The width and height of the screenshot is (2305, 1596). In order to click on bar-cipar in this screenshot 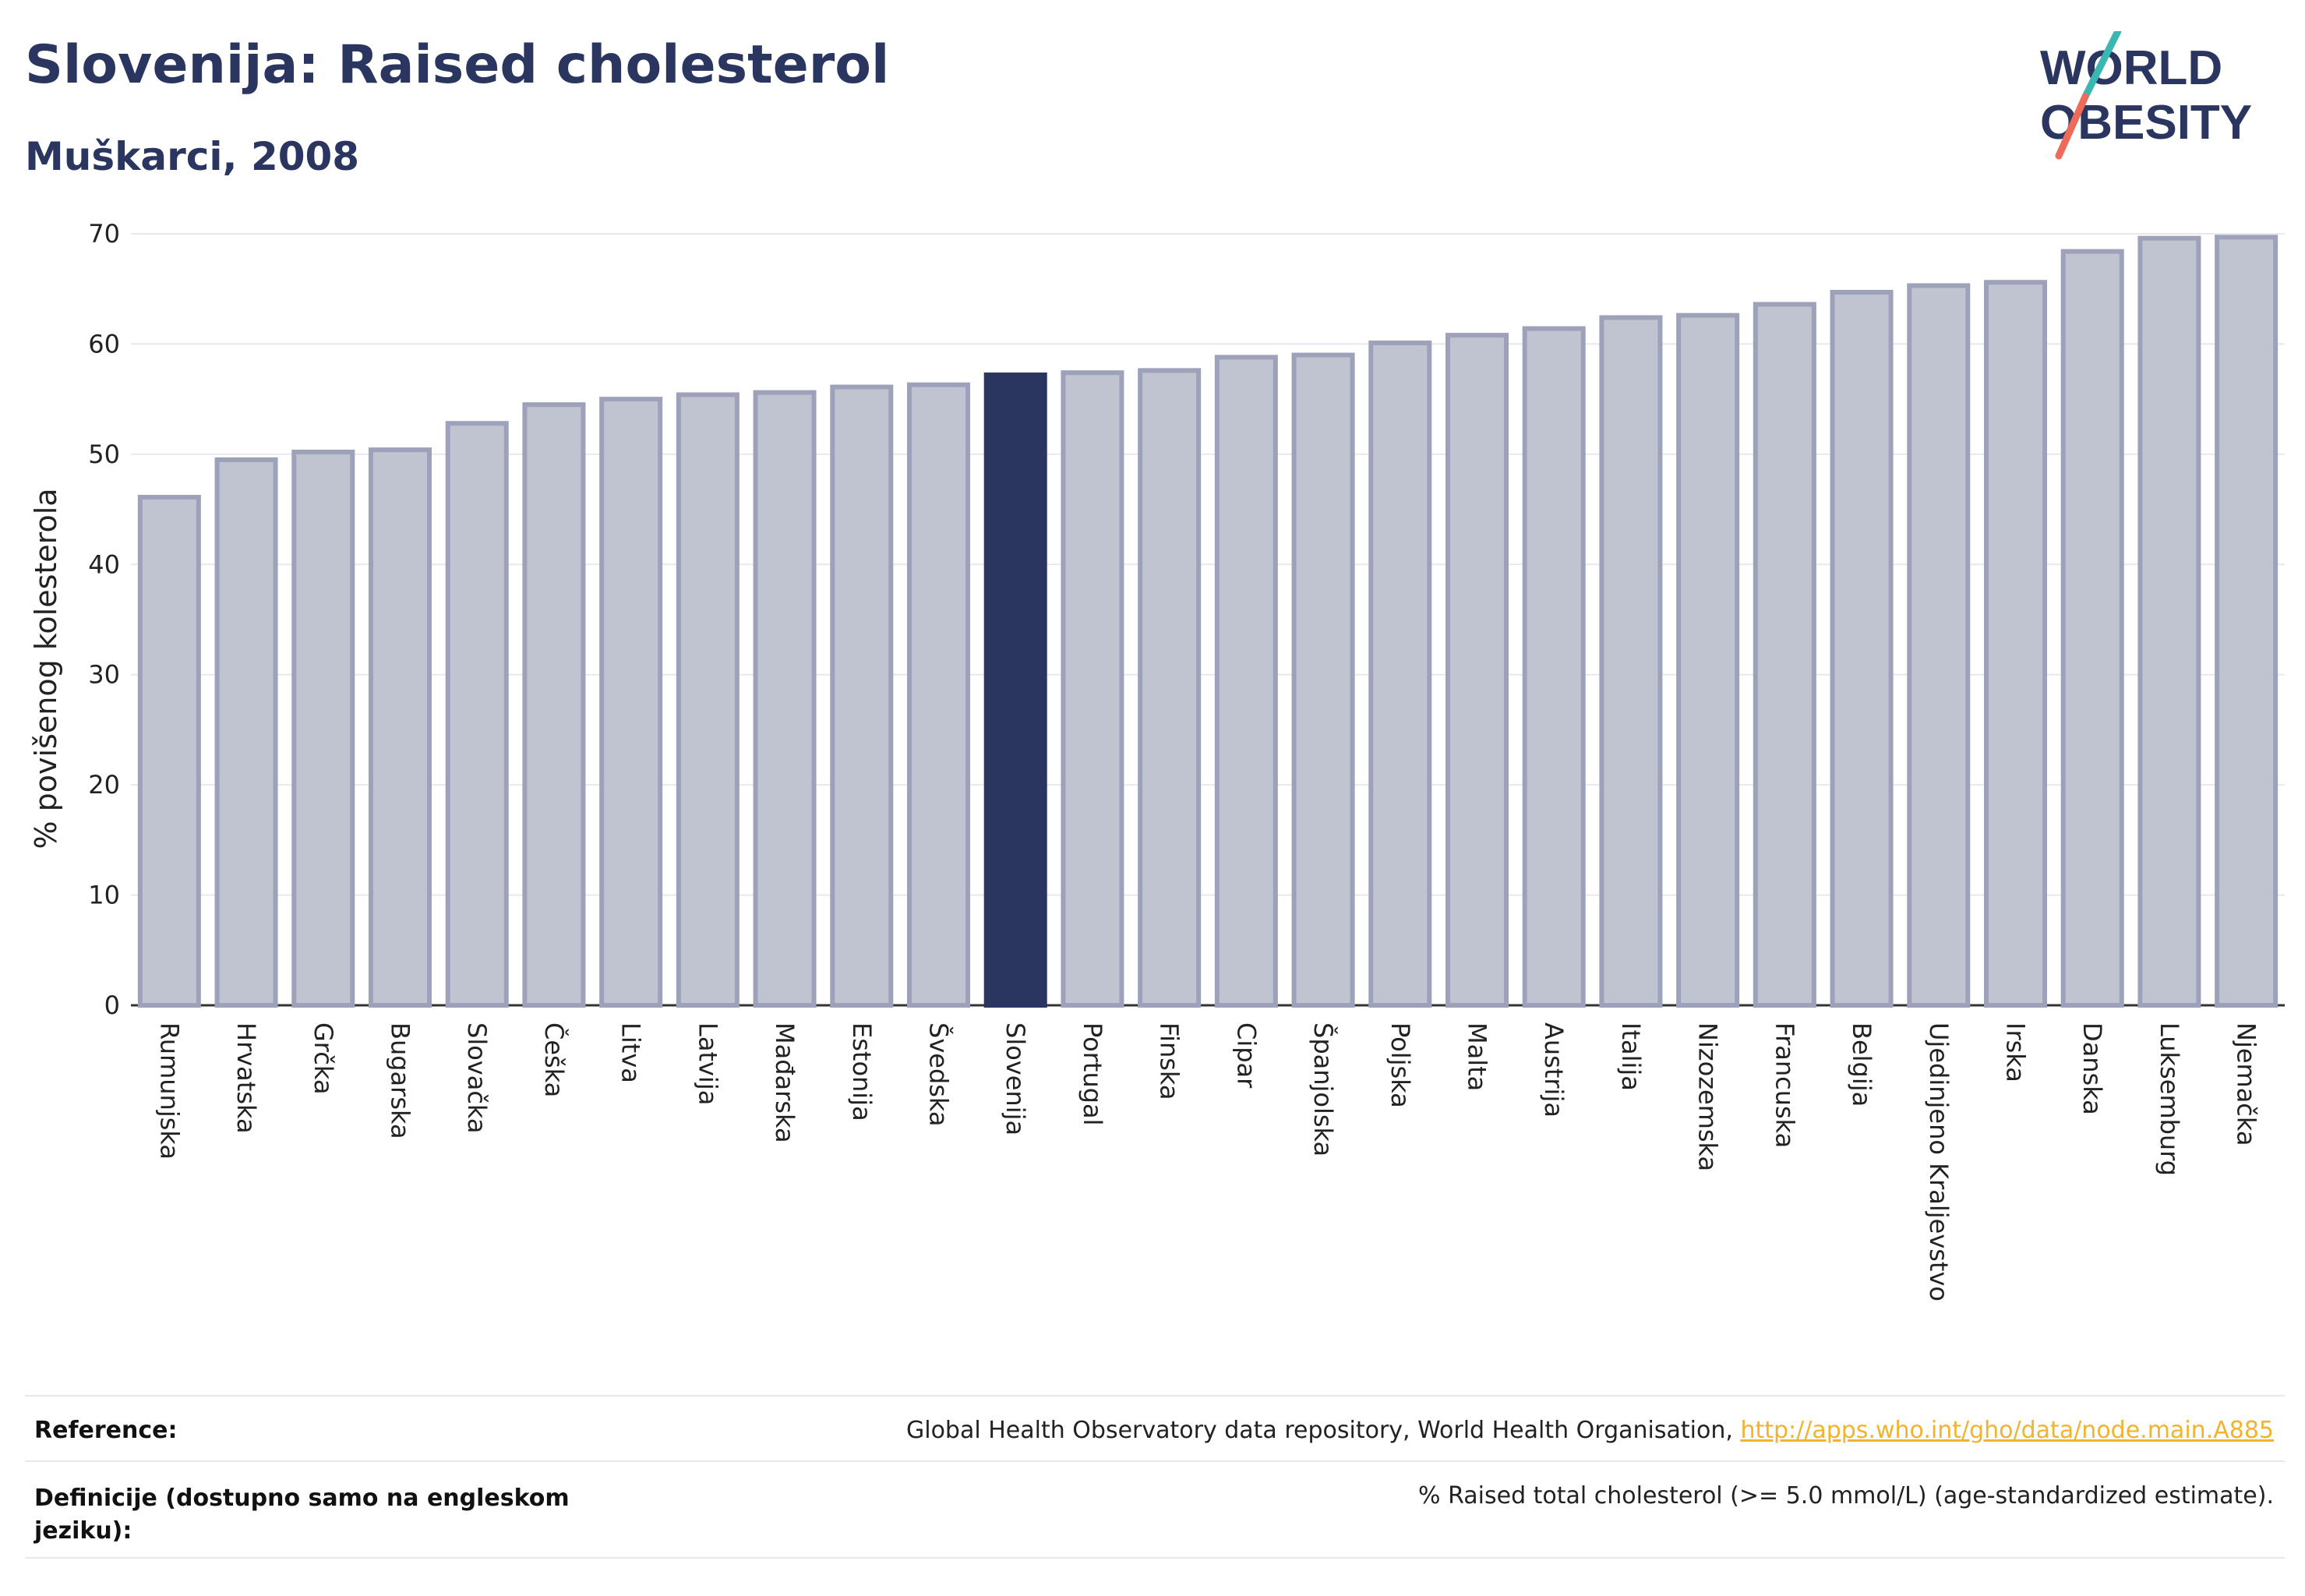, I will do `click(1246, 681)`.